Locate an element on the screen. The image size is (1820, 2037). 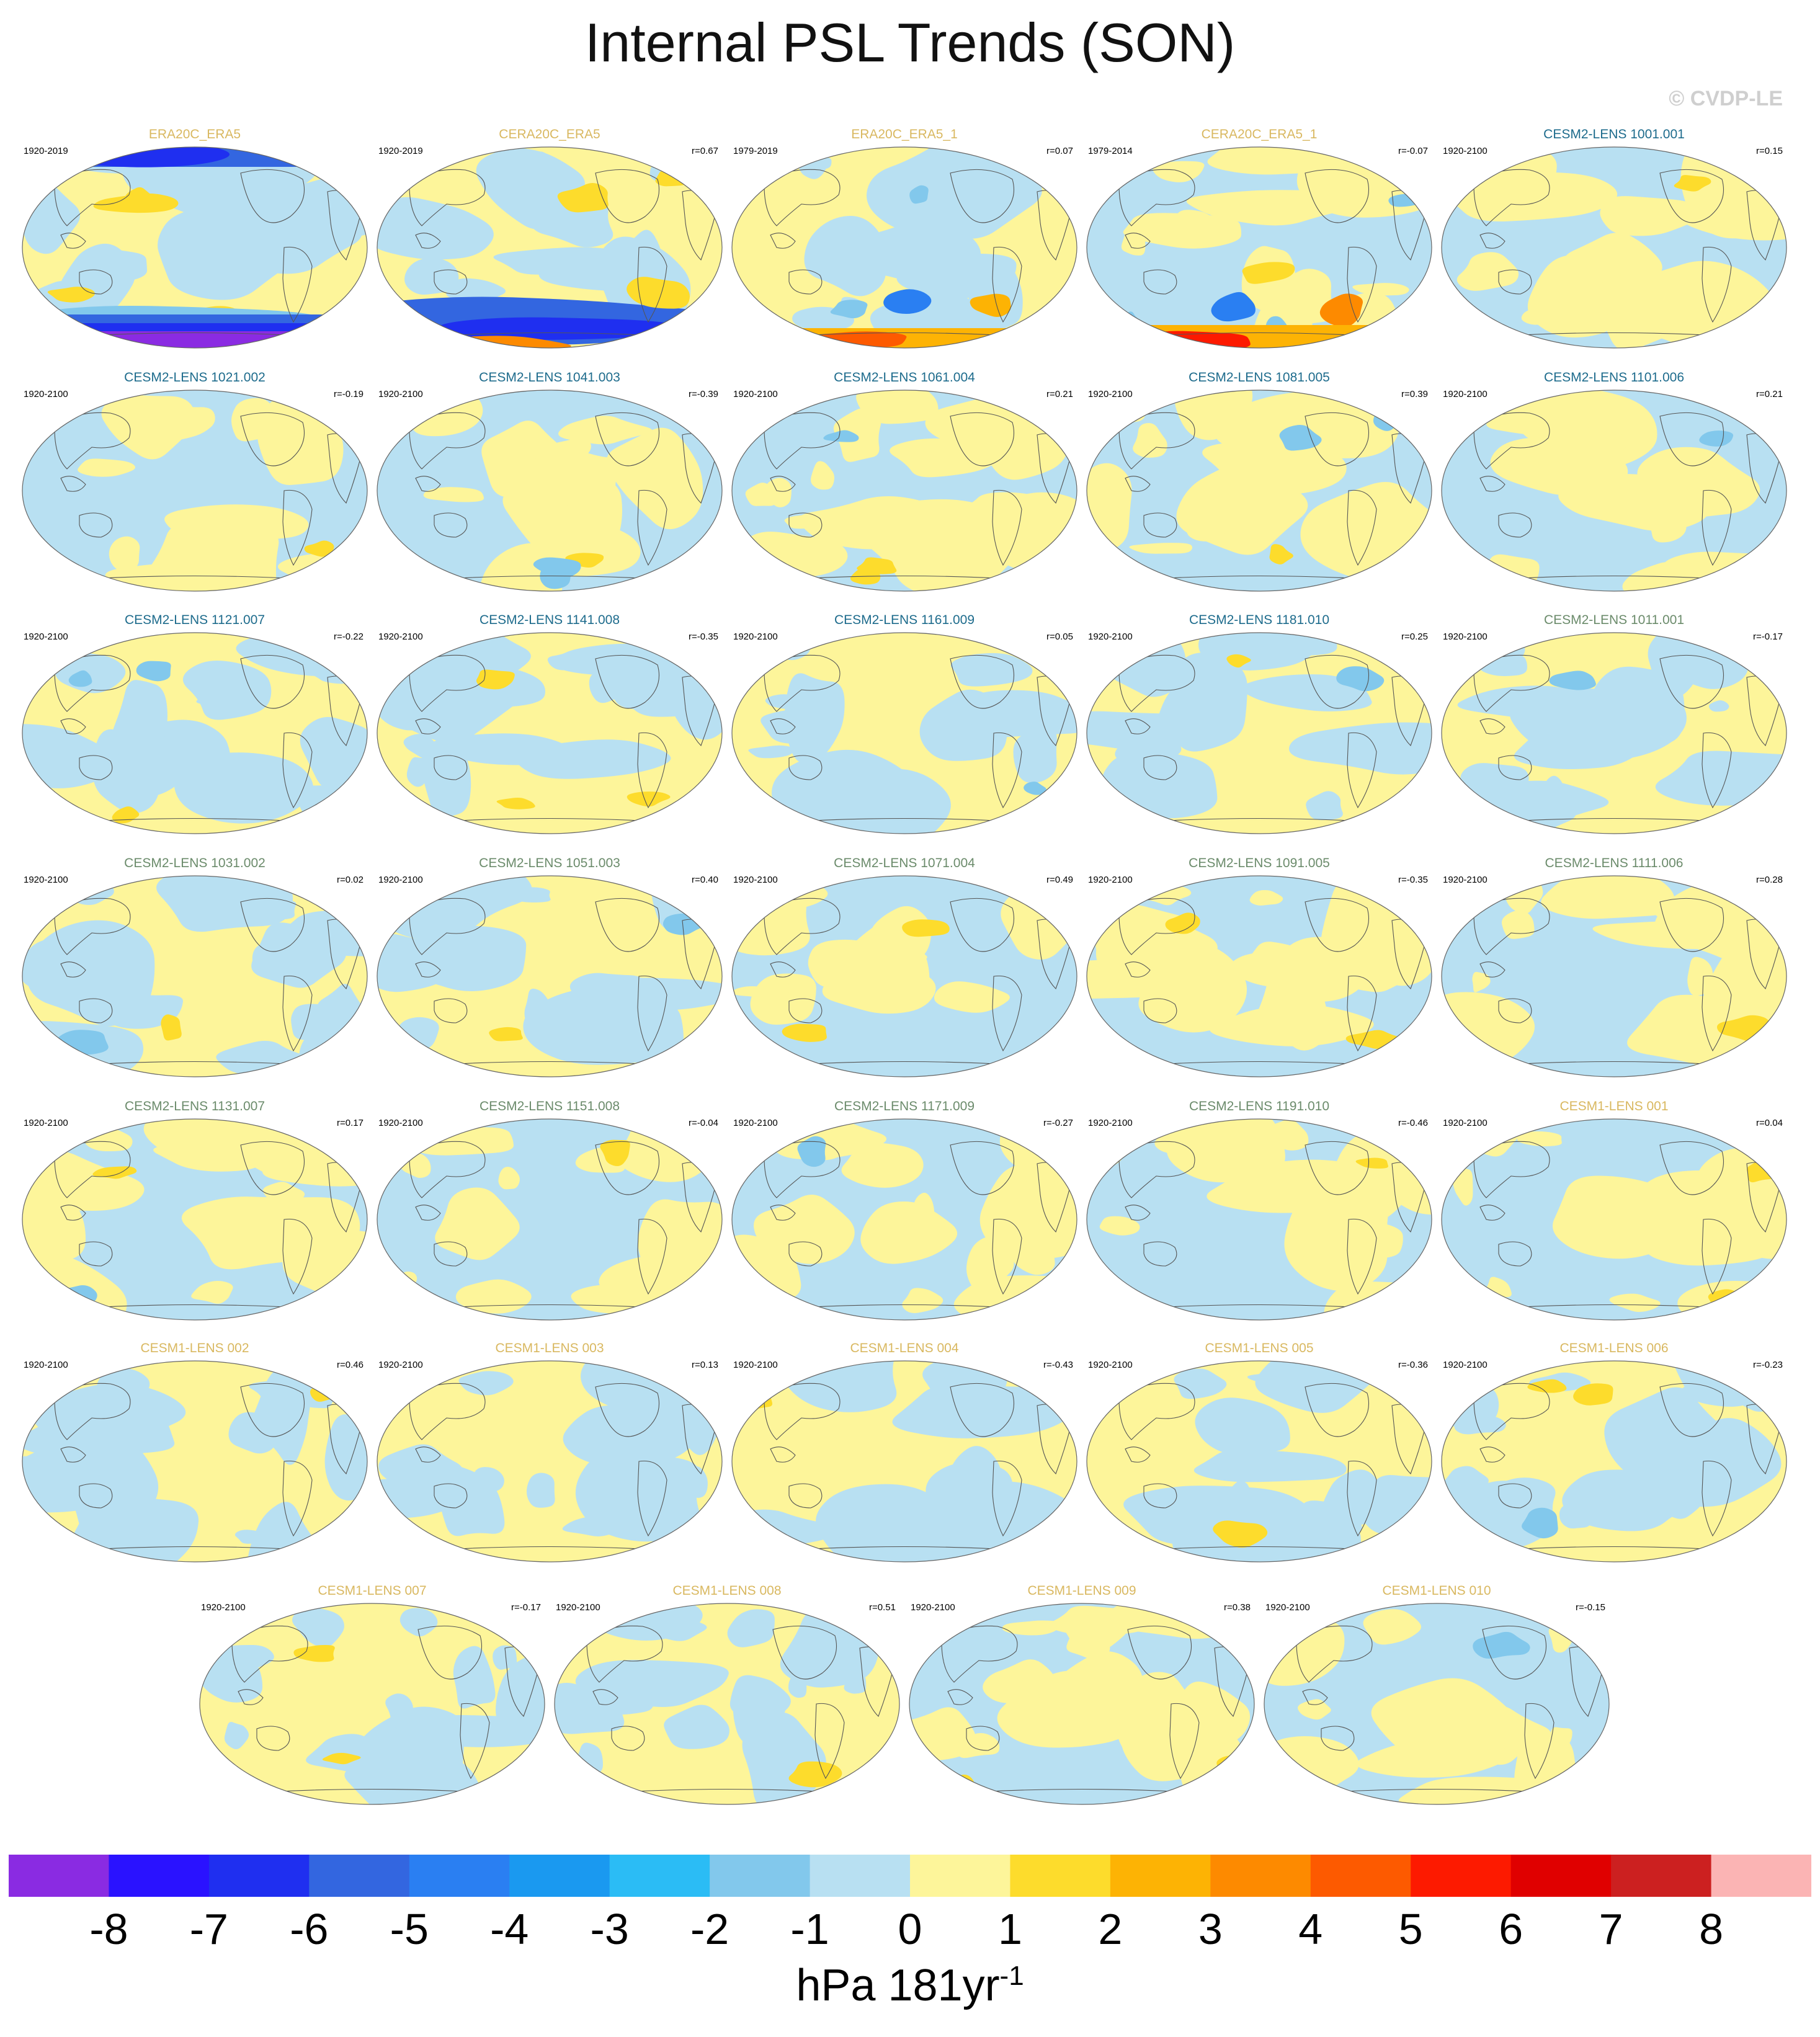
panel-correlation: r=-0.07 is located at coordinates (1413, 151).